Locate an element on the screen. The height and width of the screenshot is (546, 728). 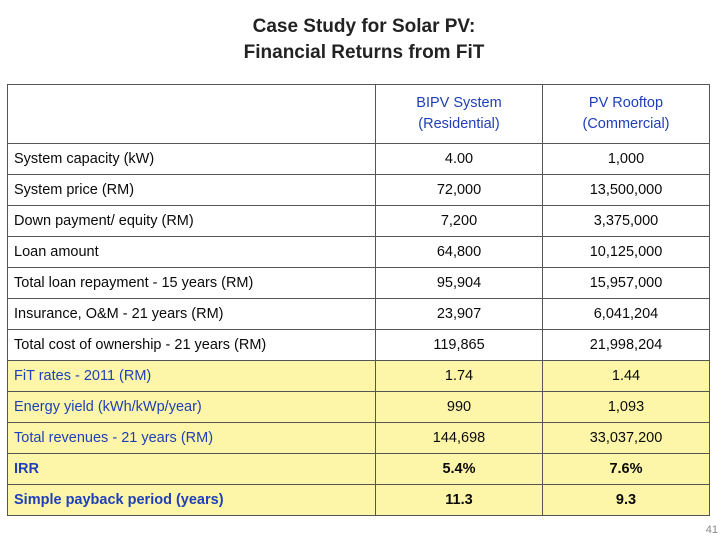
bipv-value: 1.74 is located at coordinates (459, 376).